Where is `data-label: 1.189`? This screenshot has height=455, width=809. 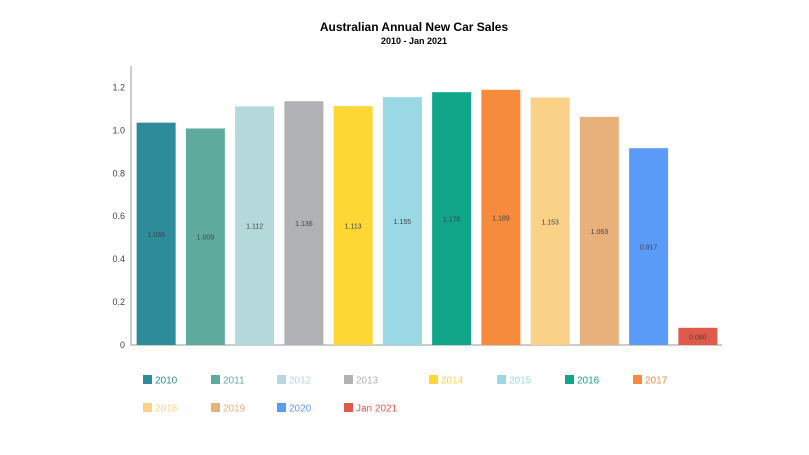 data-label: 1.189 is located at coordinates (501, 218).